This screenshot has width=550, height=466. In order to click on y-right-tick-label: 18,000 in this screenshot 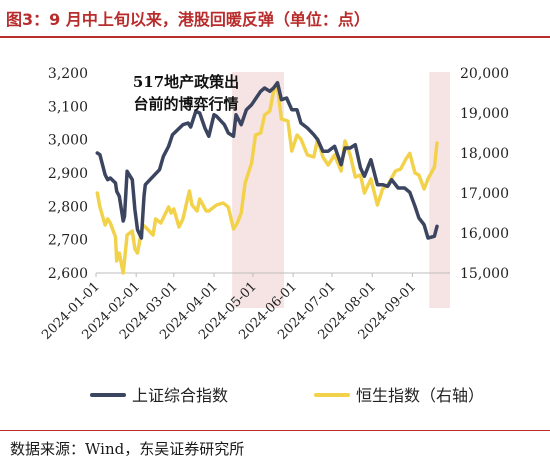, I will do `click(484, 154)`.